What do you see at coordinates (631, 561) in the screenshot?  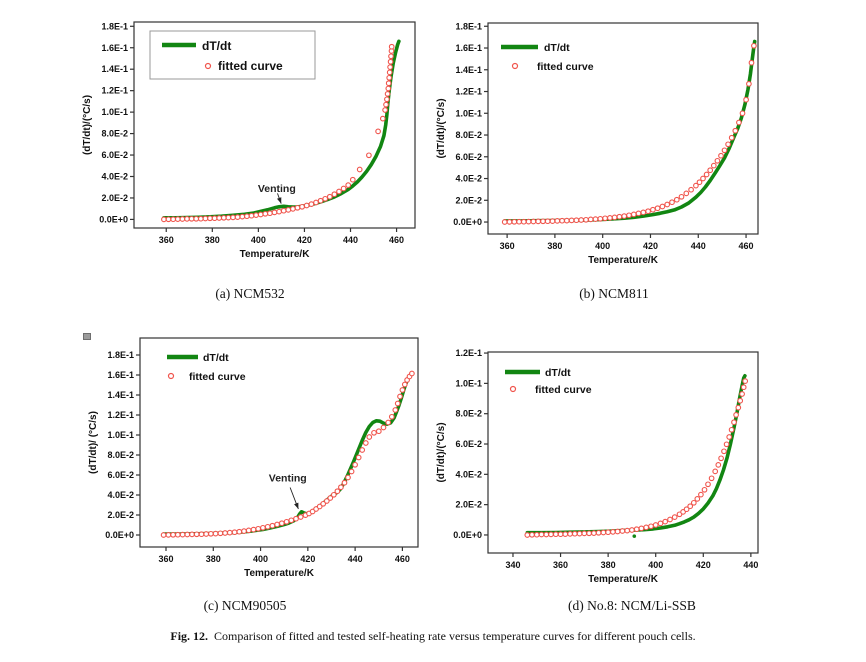 I see `plot-d-x-axis: 340 360 380 400 420 440` at bounding box center [631, 561].